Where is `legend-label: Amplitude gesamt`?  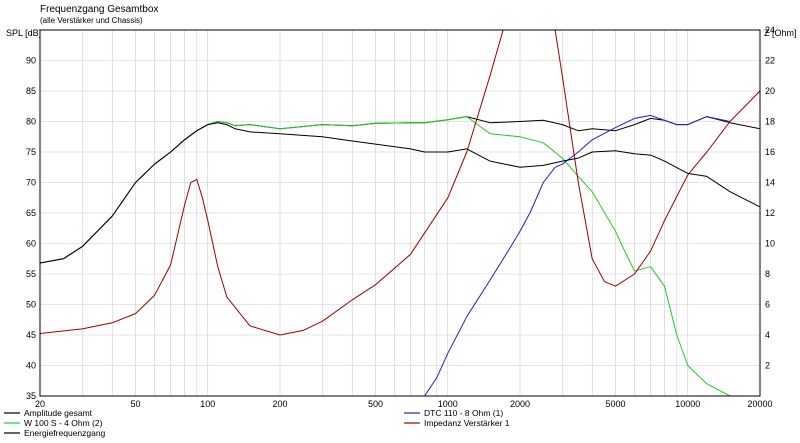 legend-label: Amplitude gesamt is located at coordinates (58, 413).